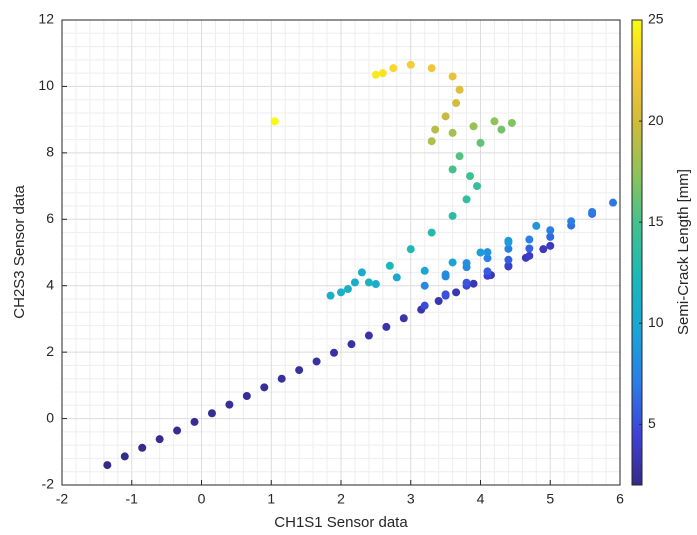 The width and height of the screenshot is (697, 535). Describe the element at coordinates (656, 19) in the screenshot. I see `colorbar-tick-label: 25` at that location.